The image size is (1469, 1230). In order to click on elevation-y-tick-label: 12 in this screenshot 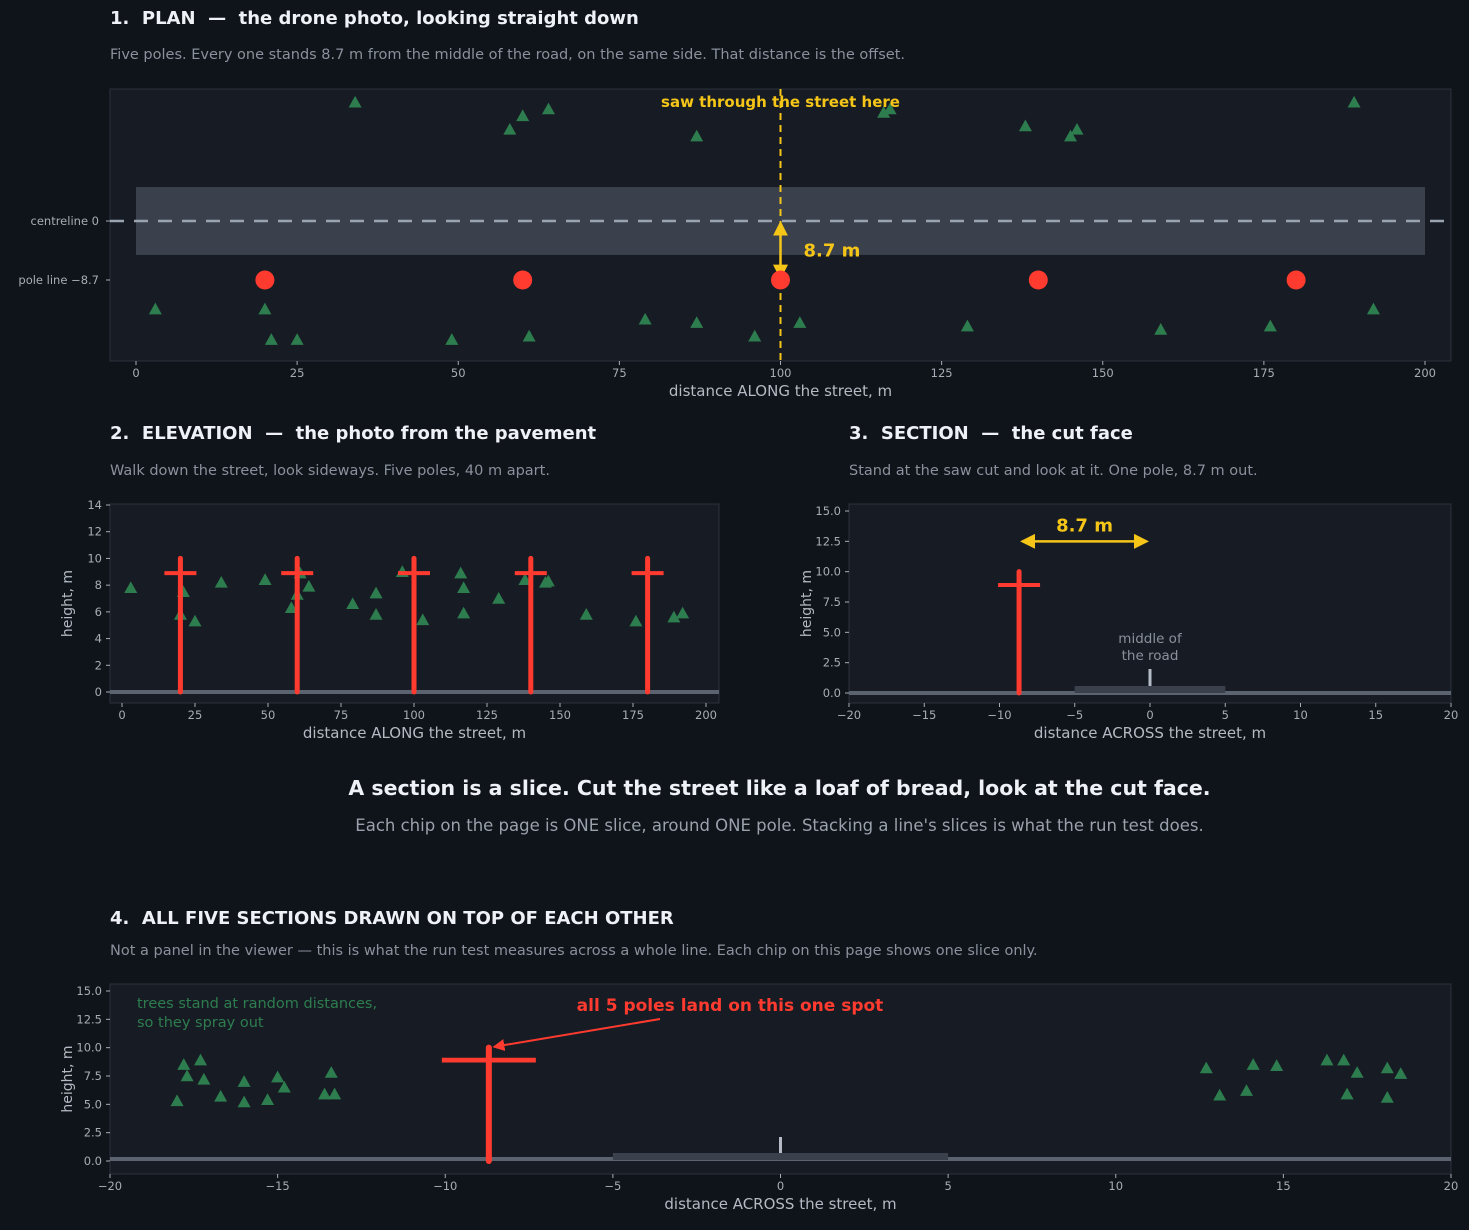, I will do `click(94, 532)`.